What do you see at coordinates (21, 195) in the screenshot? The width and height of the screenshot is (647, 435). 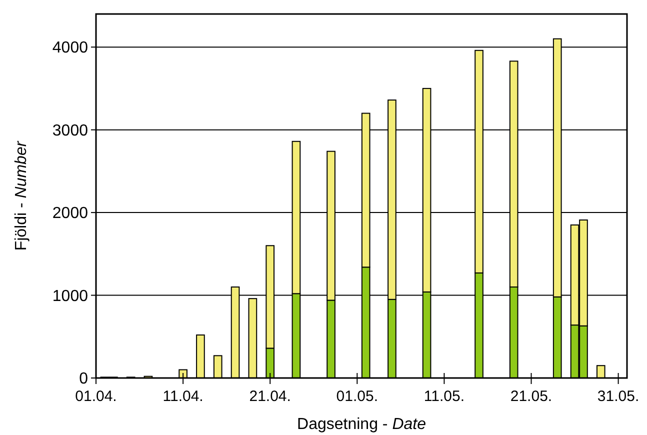 I see `y-axis-title: Fjöldi - Number` at bounding box center [21, 195].